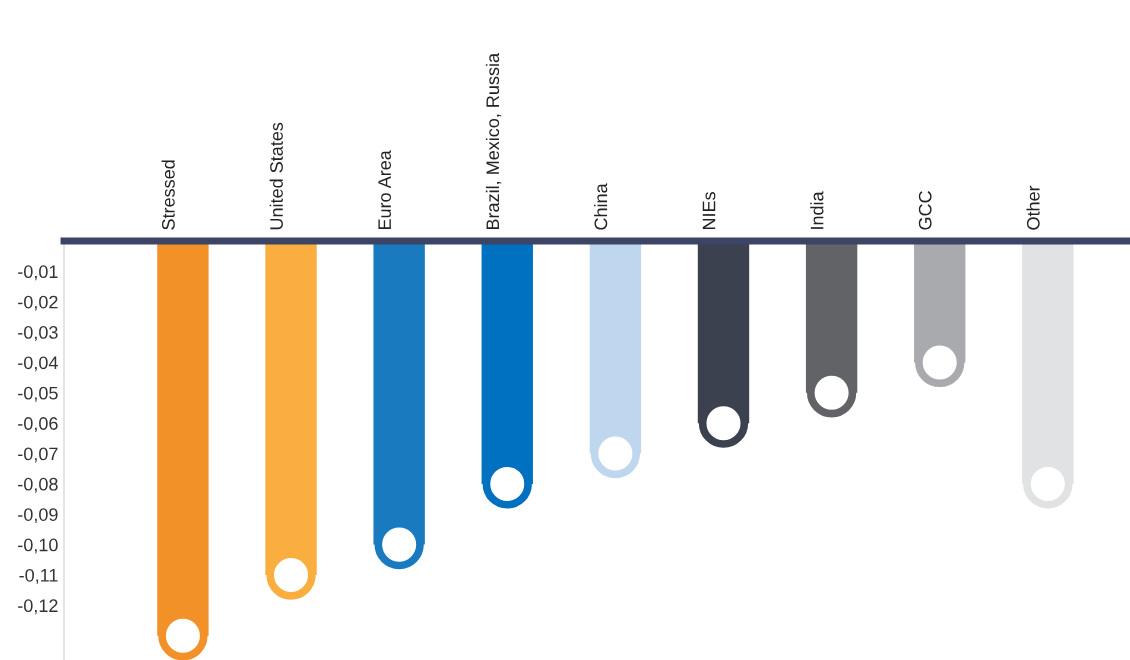 The height and width of the screenshot is (660, 1130). What do you see at coordinates (38, 425) in the screenshot?
I see `y-tick-label: -0,06` at bounding box center [38, 425].